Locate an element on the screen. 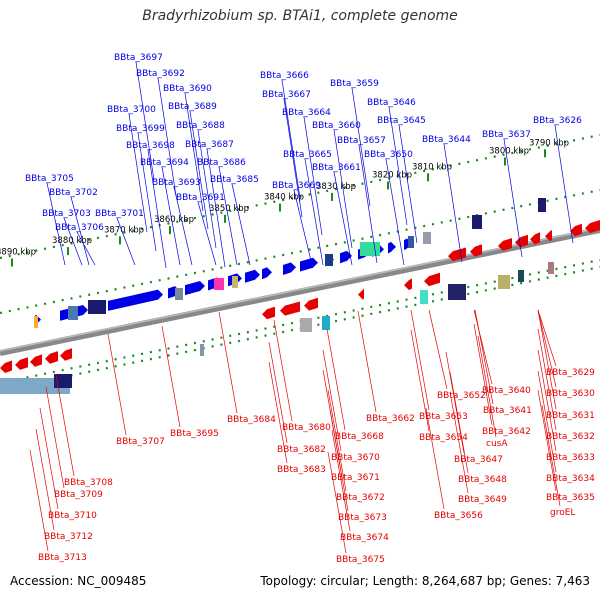  bottom-gene-label: groEL is located at coordinates (562, 513).